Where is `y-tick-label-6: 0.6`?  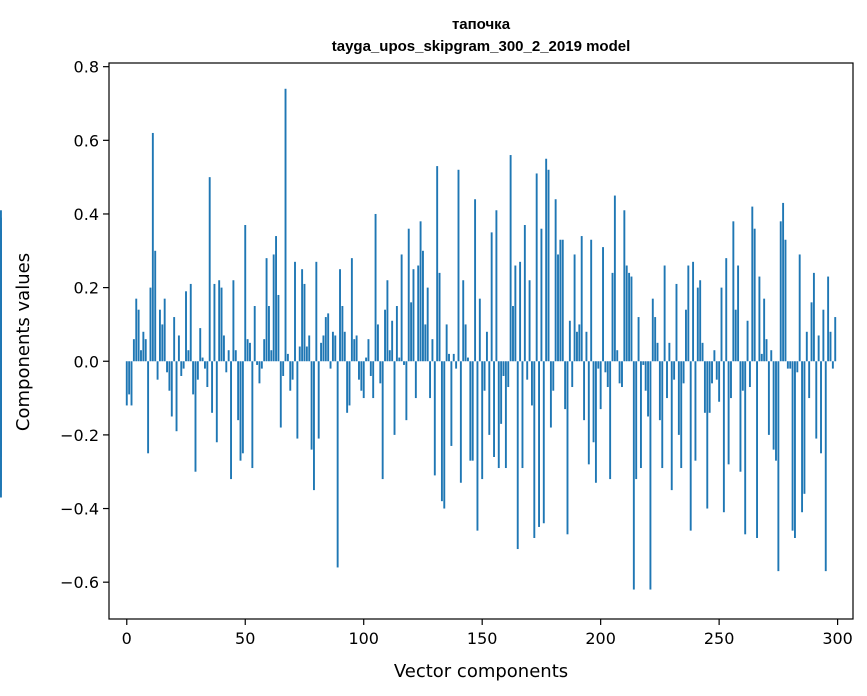
y-tick-label-6: 0.6 is located at coordinates (86, 140).